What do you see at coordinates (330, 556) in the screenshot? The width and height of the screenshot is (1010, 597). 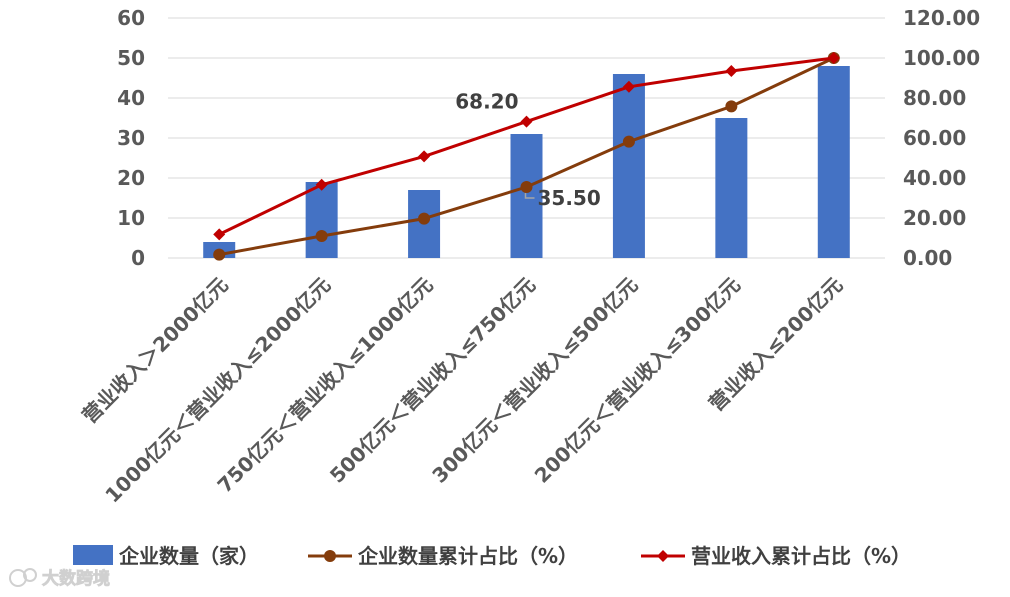 I see `legend-marker-circle` at bounding box center [330, 556].